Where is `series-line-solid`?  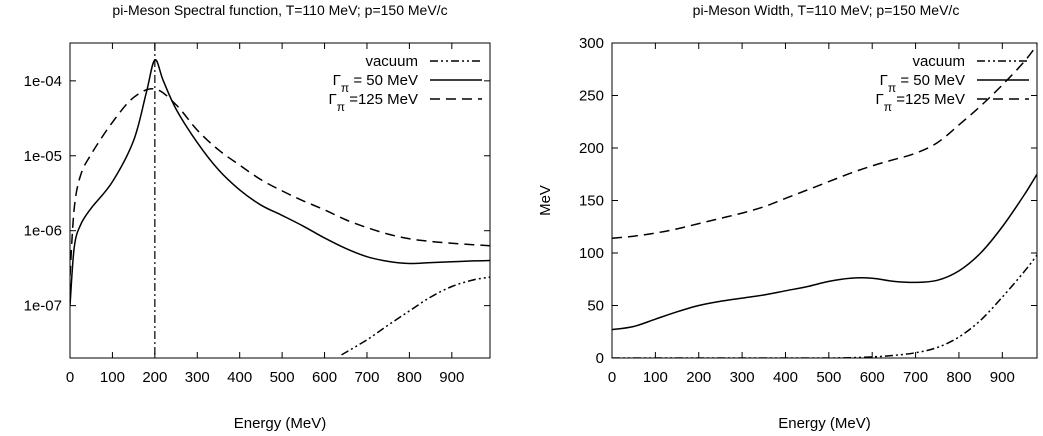 series-line-solid is located at coordinates (824, 252).